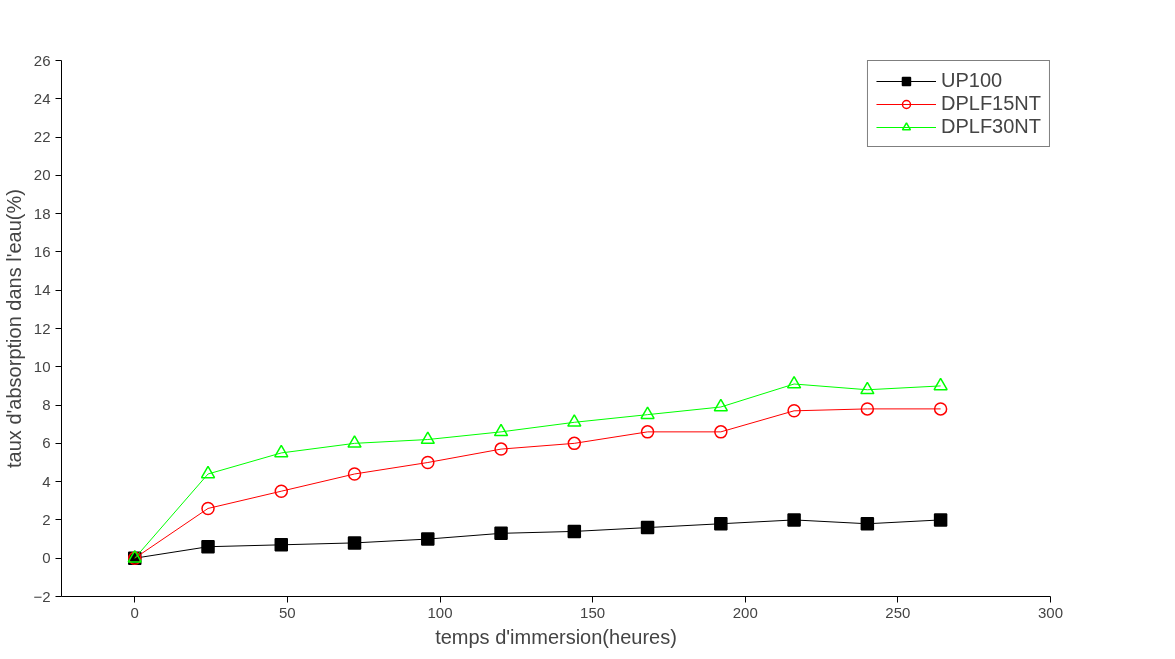  Describe the element at coordinates (46, 405) in the screenshot. I see `y-tick-label: 8` at that location.